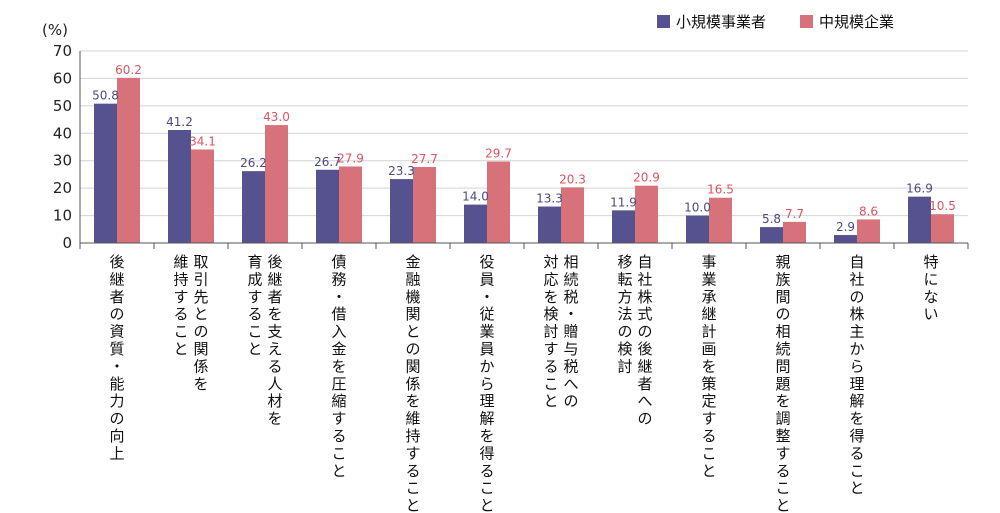 The height and width of the screenshot is (513, 1000). Describe the element at coordinates (202, 141) in the screenshot. I see `value-label: 34.1` at that location.